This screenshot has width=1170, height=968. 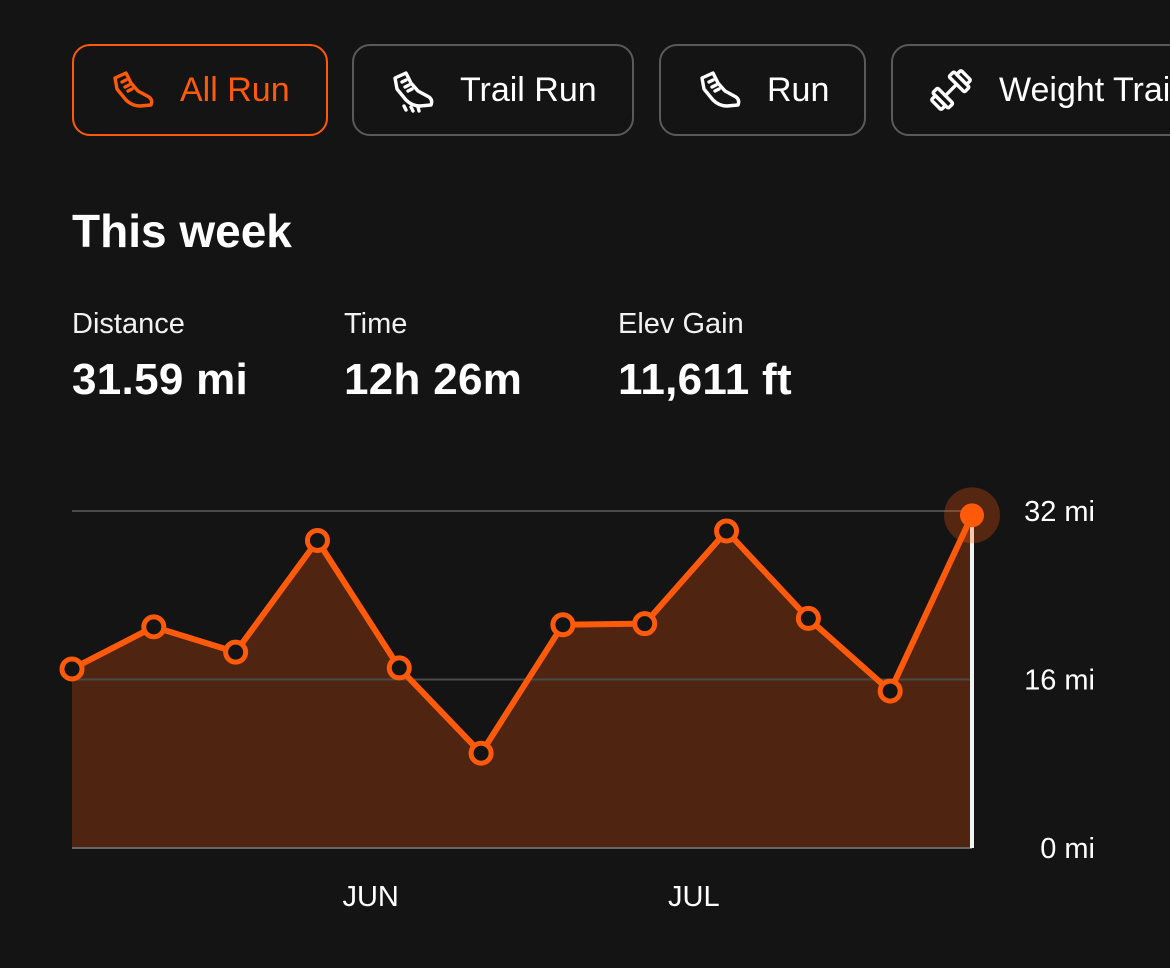 What do you see at coordinates (1067, 849) in the screenshot?
I see `y-axis-tick-label: 0 mi` at bounding box center [1067, 849].